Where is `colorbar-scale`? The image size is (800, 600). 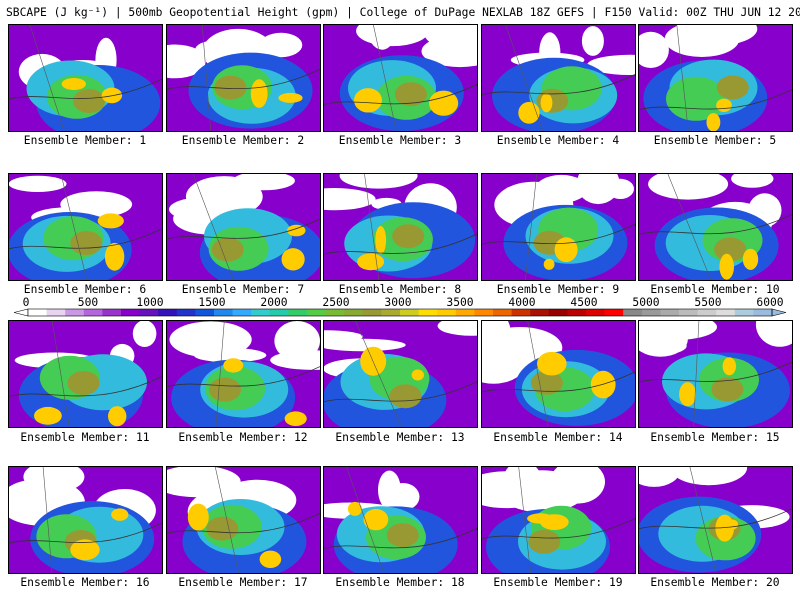 colorbar-scale is located at coordinates (400, 312).